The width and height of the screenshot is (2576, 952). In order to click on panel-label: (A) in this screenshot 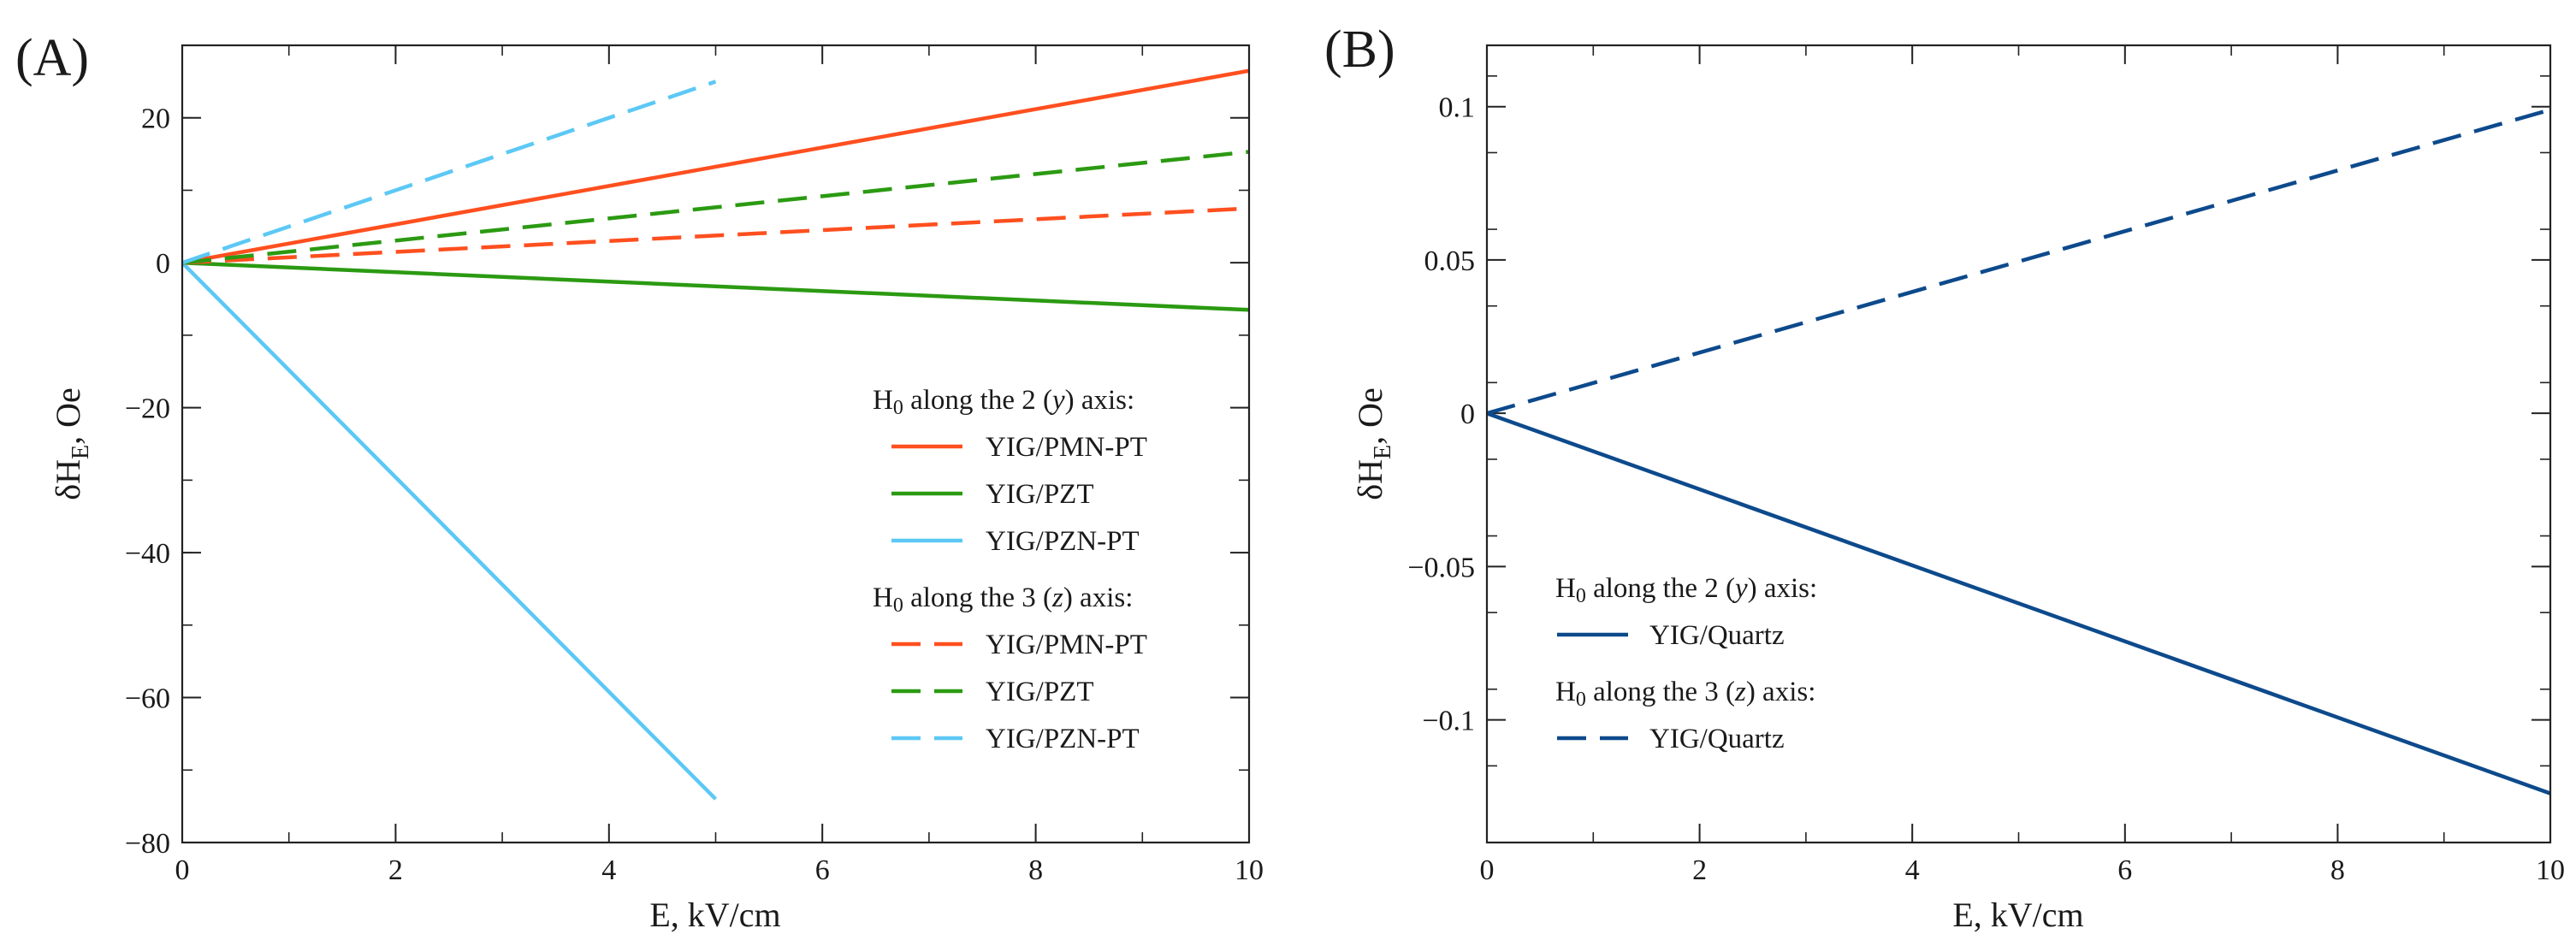, I will do `click(52, 58)`.